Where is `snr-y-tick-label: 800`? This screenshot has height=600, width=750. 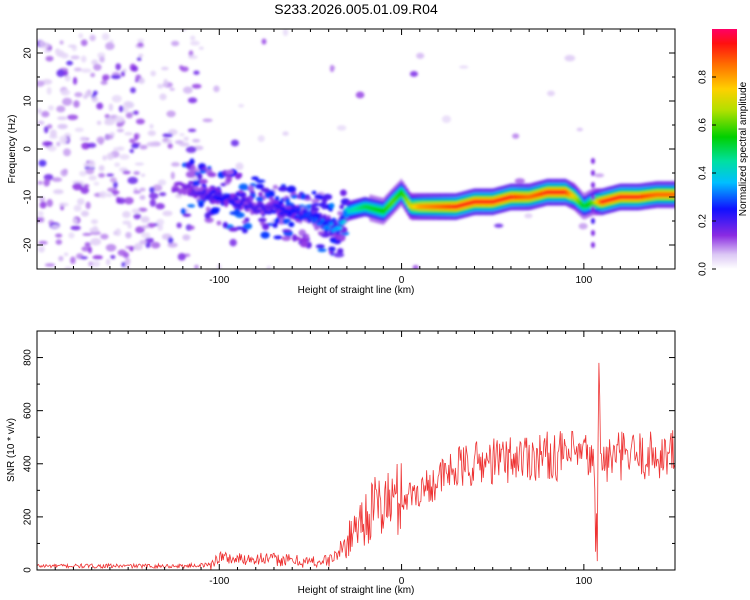 snr-y-tick-label: 800 is located at coordinates (28, 357).